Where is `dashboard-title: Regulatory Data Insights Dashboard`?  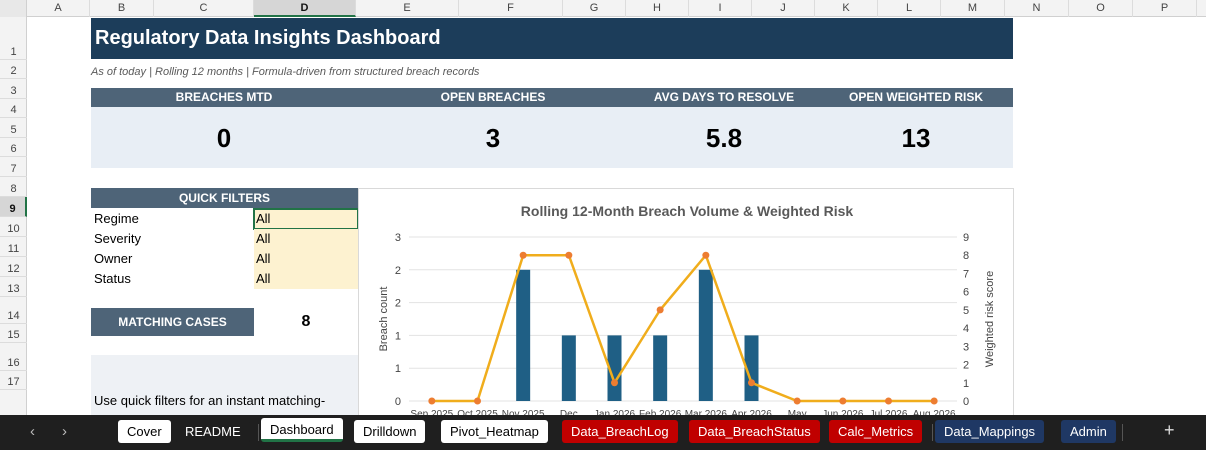
dashboard-title: Regulatory Data Insights Dashboard is located at coordinates (552, 38).